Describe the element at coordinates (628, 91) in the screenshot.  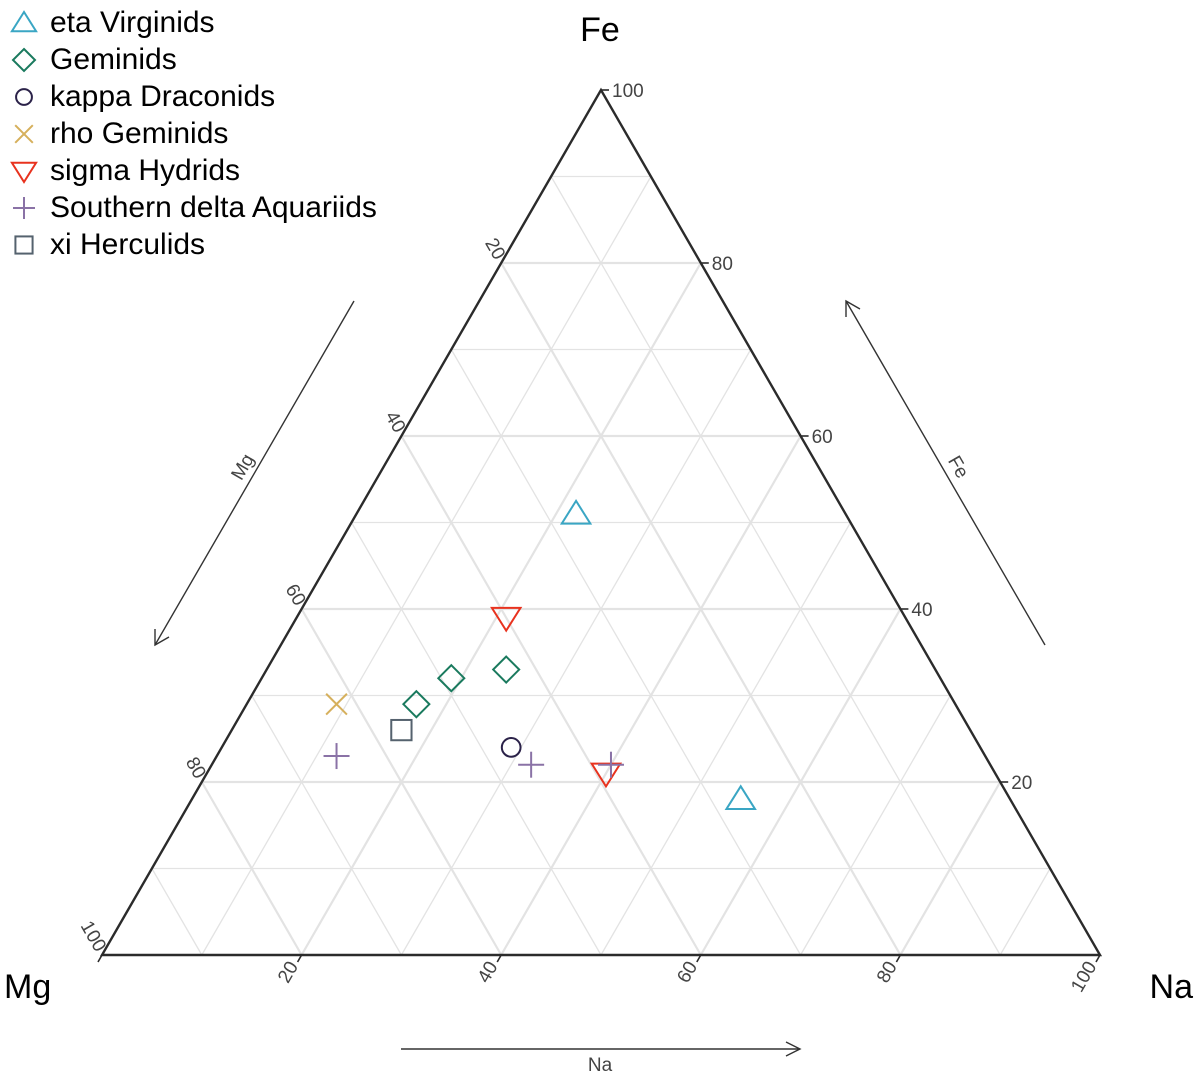
I see `tick-label-fe-100: 100` at that location.